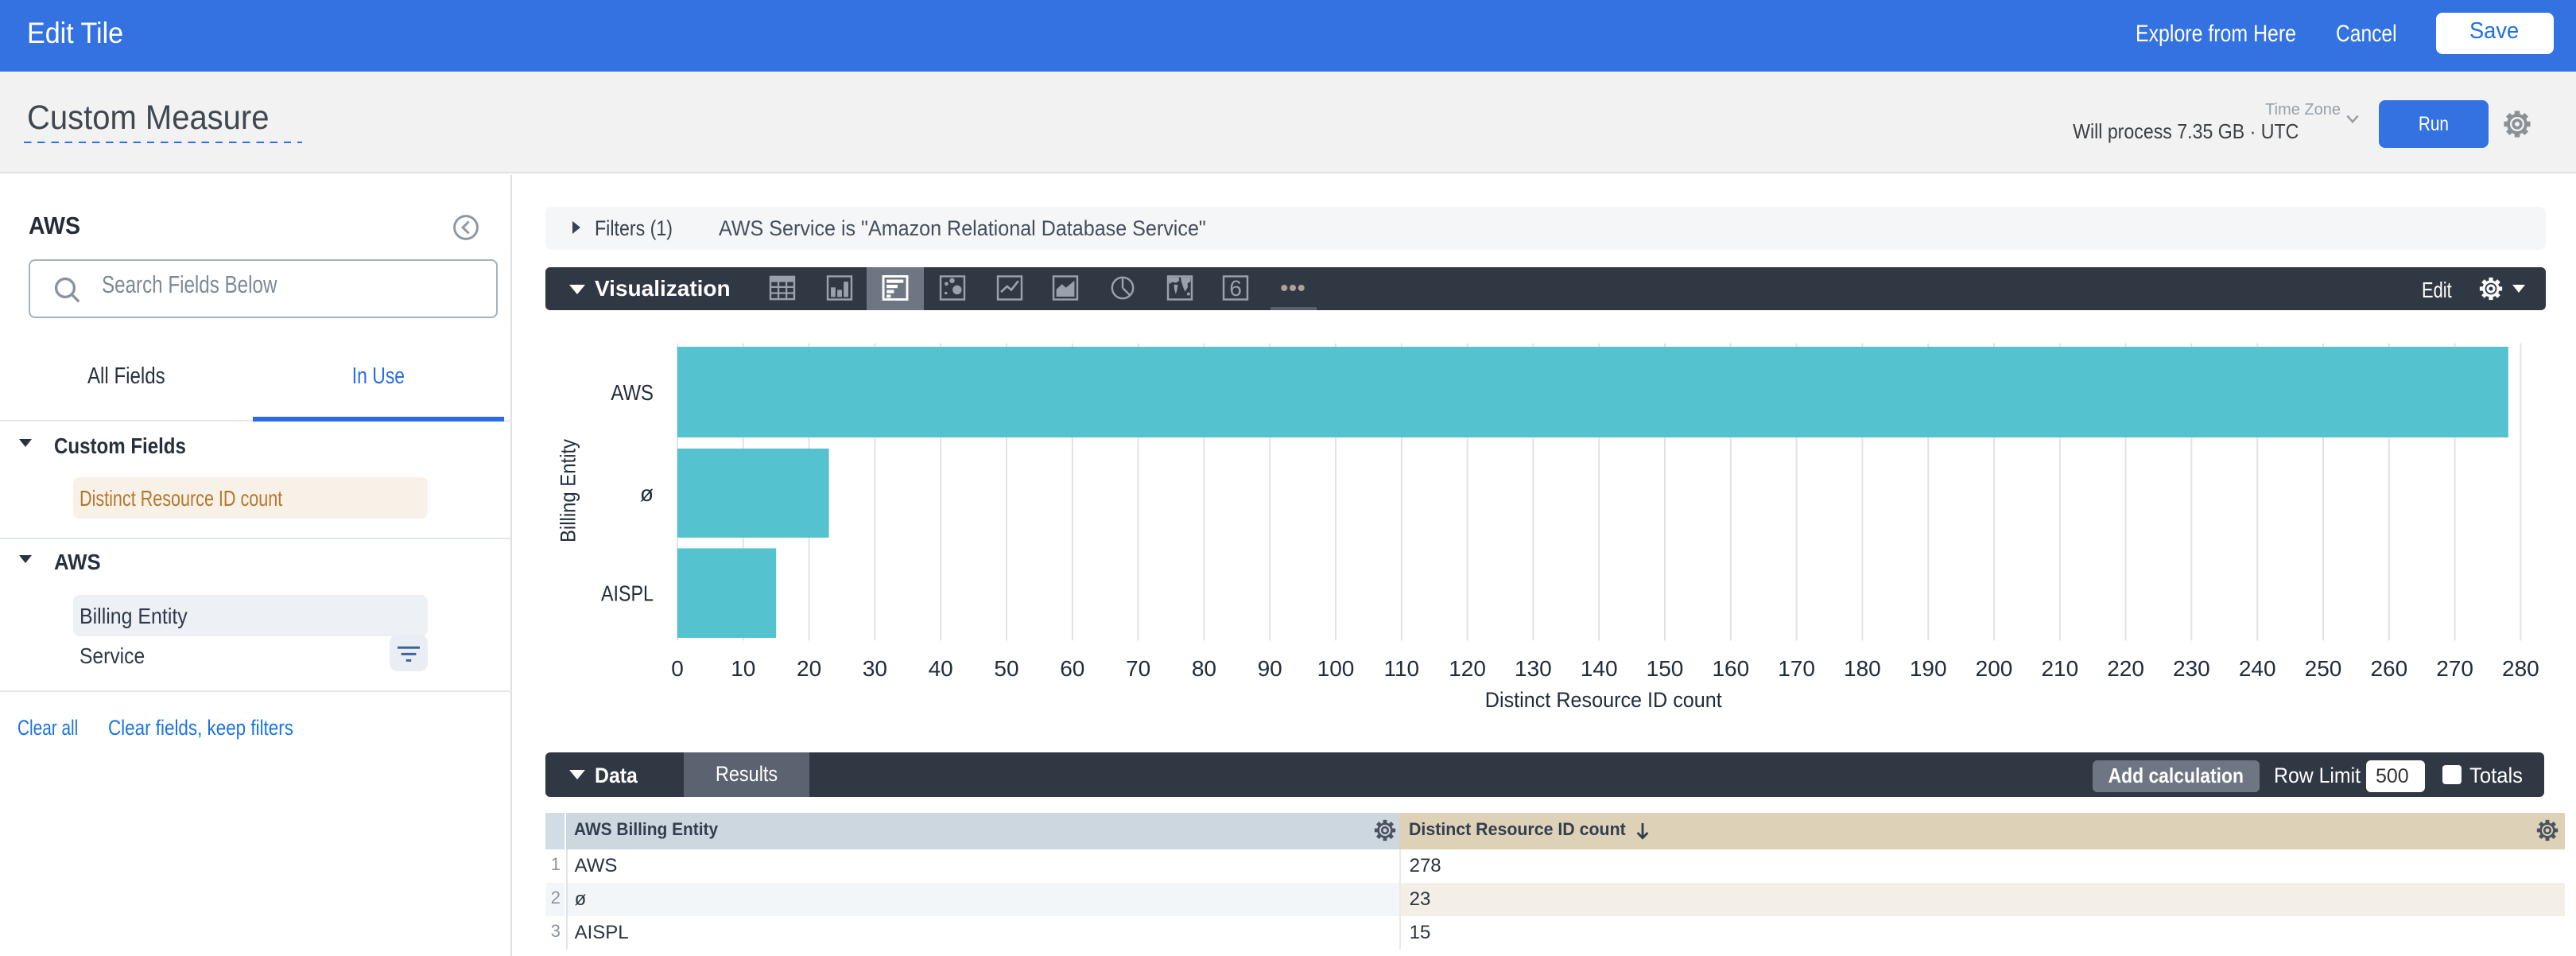 Image resolution: width=2576 pixels, height=956 pixels. What do you see at coordinates (1006, 668) in the screenshot?
I see `svg-text: 50` at bounding box center [1006, 668].